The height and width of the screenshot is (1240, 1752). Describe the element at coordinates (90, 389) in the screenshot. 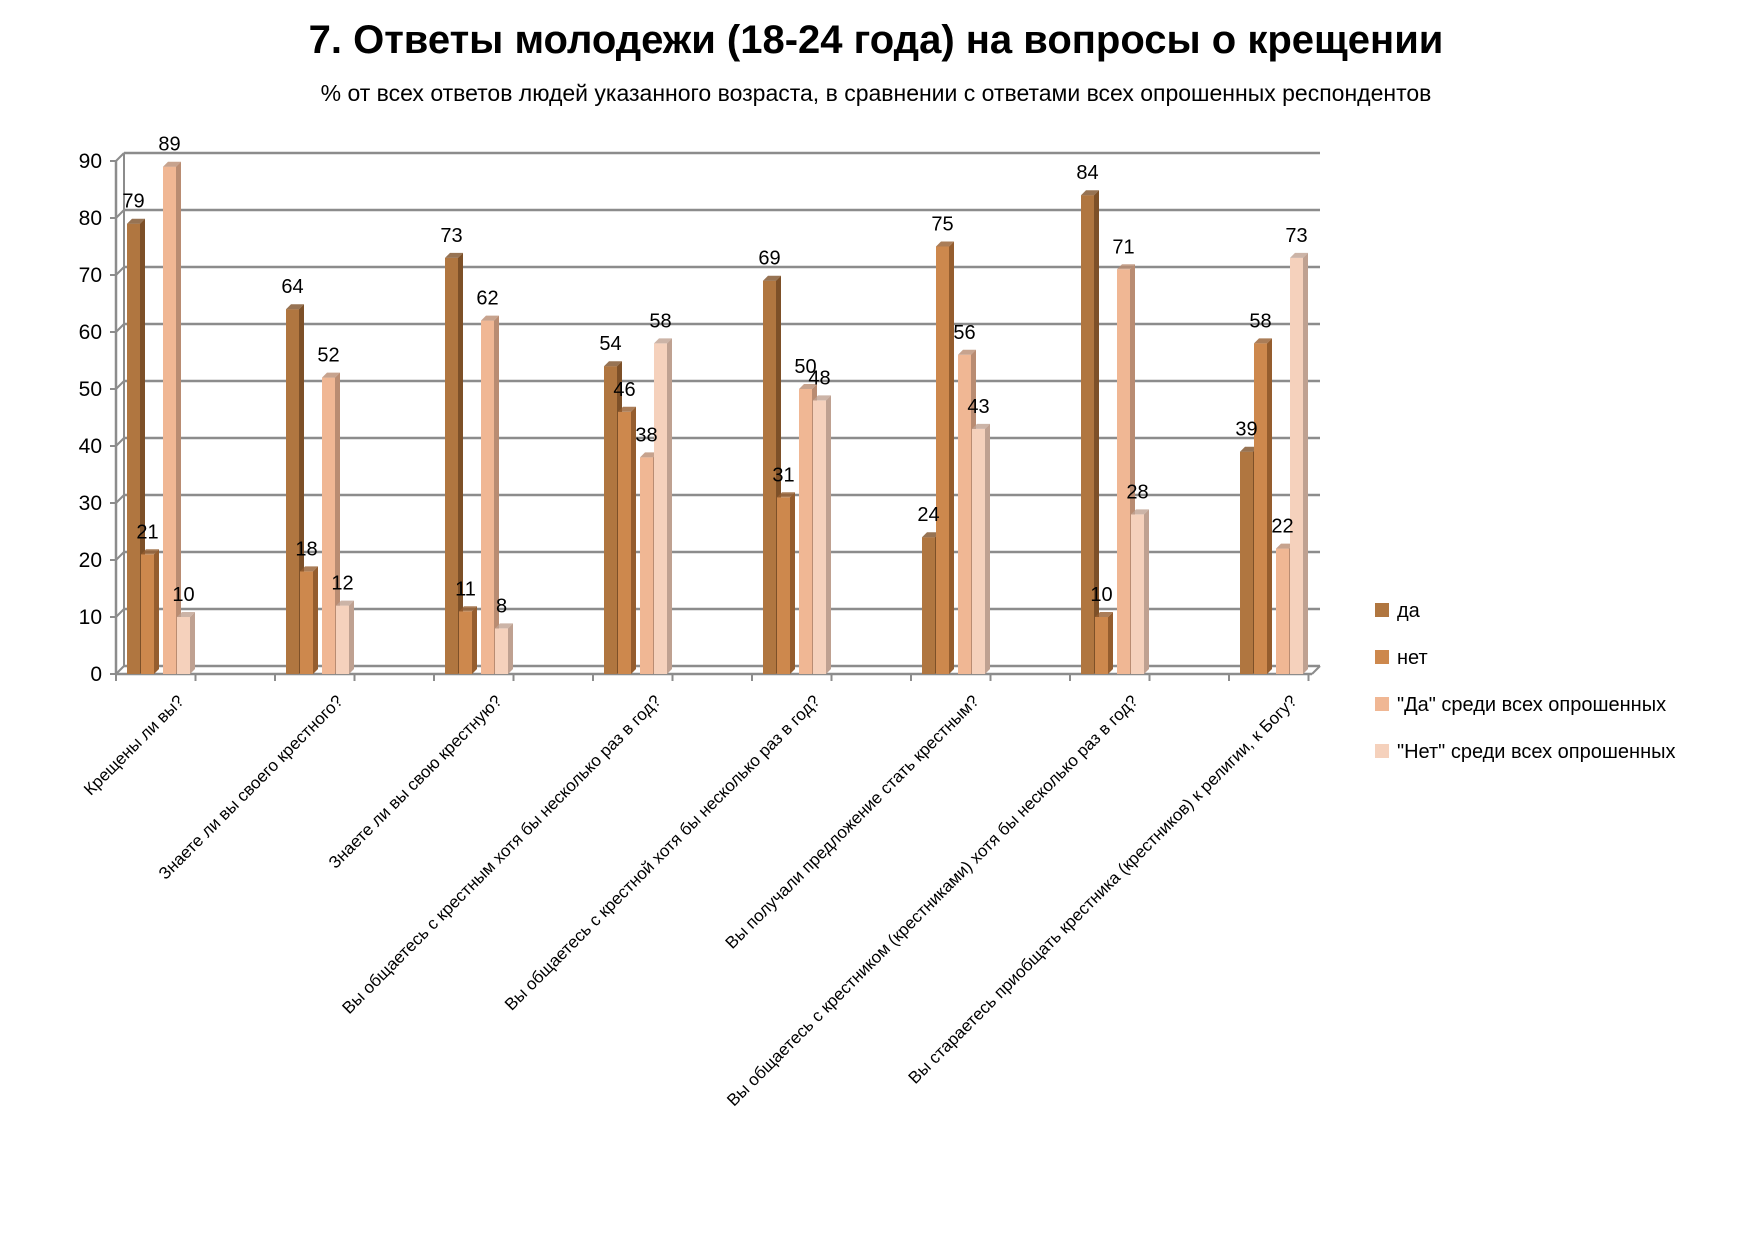

I see `y-tick-label: 50` at that location.